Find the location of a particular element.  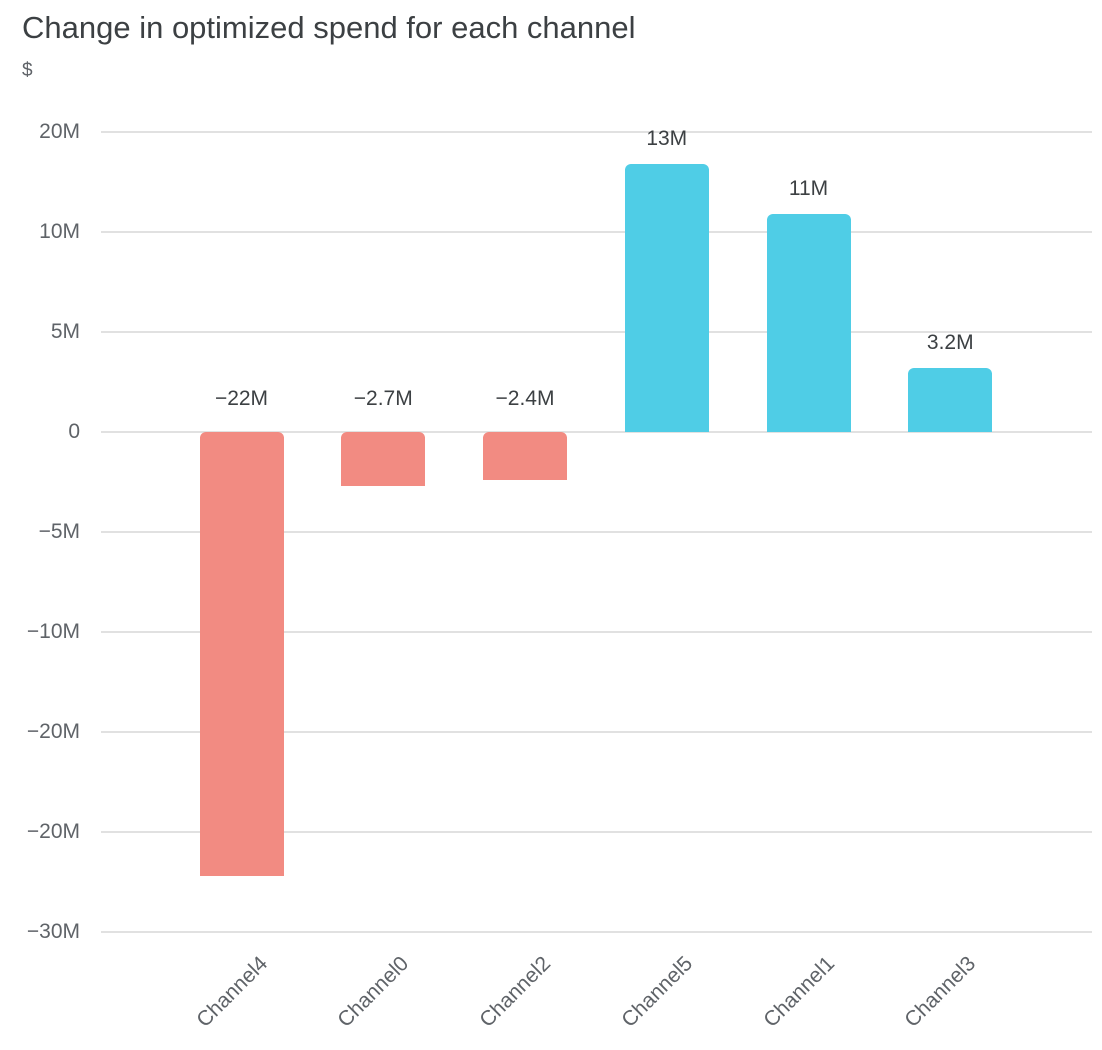

bar-channel2 is located at coordinates (525, 456).